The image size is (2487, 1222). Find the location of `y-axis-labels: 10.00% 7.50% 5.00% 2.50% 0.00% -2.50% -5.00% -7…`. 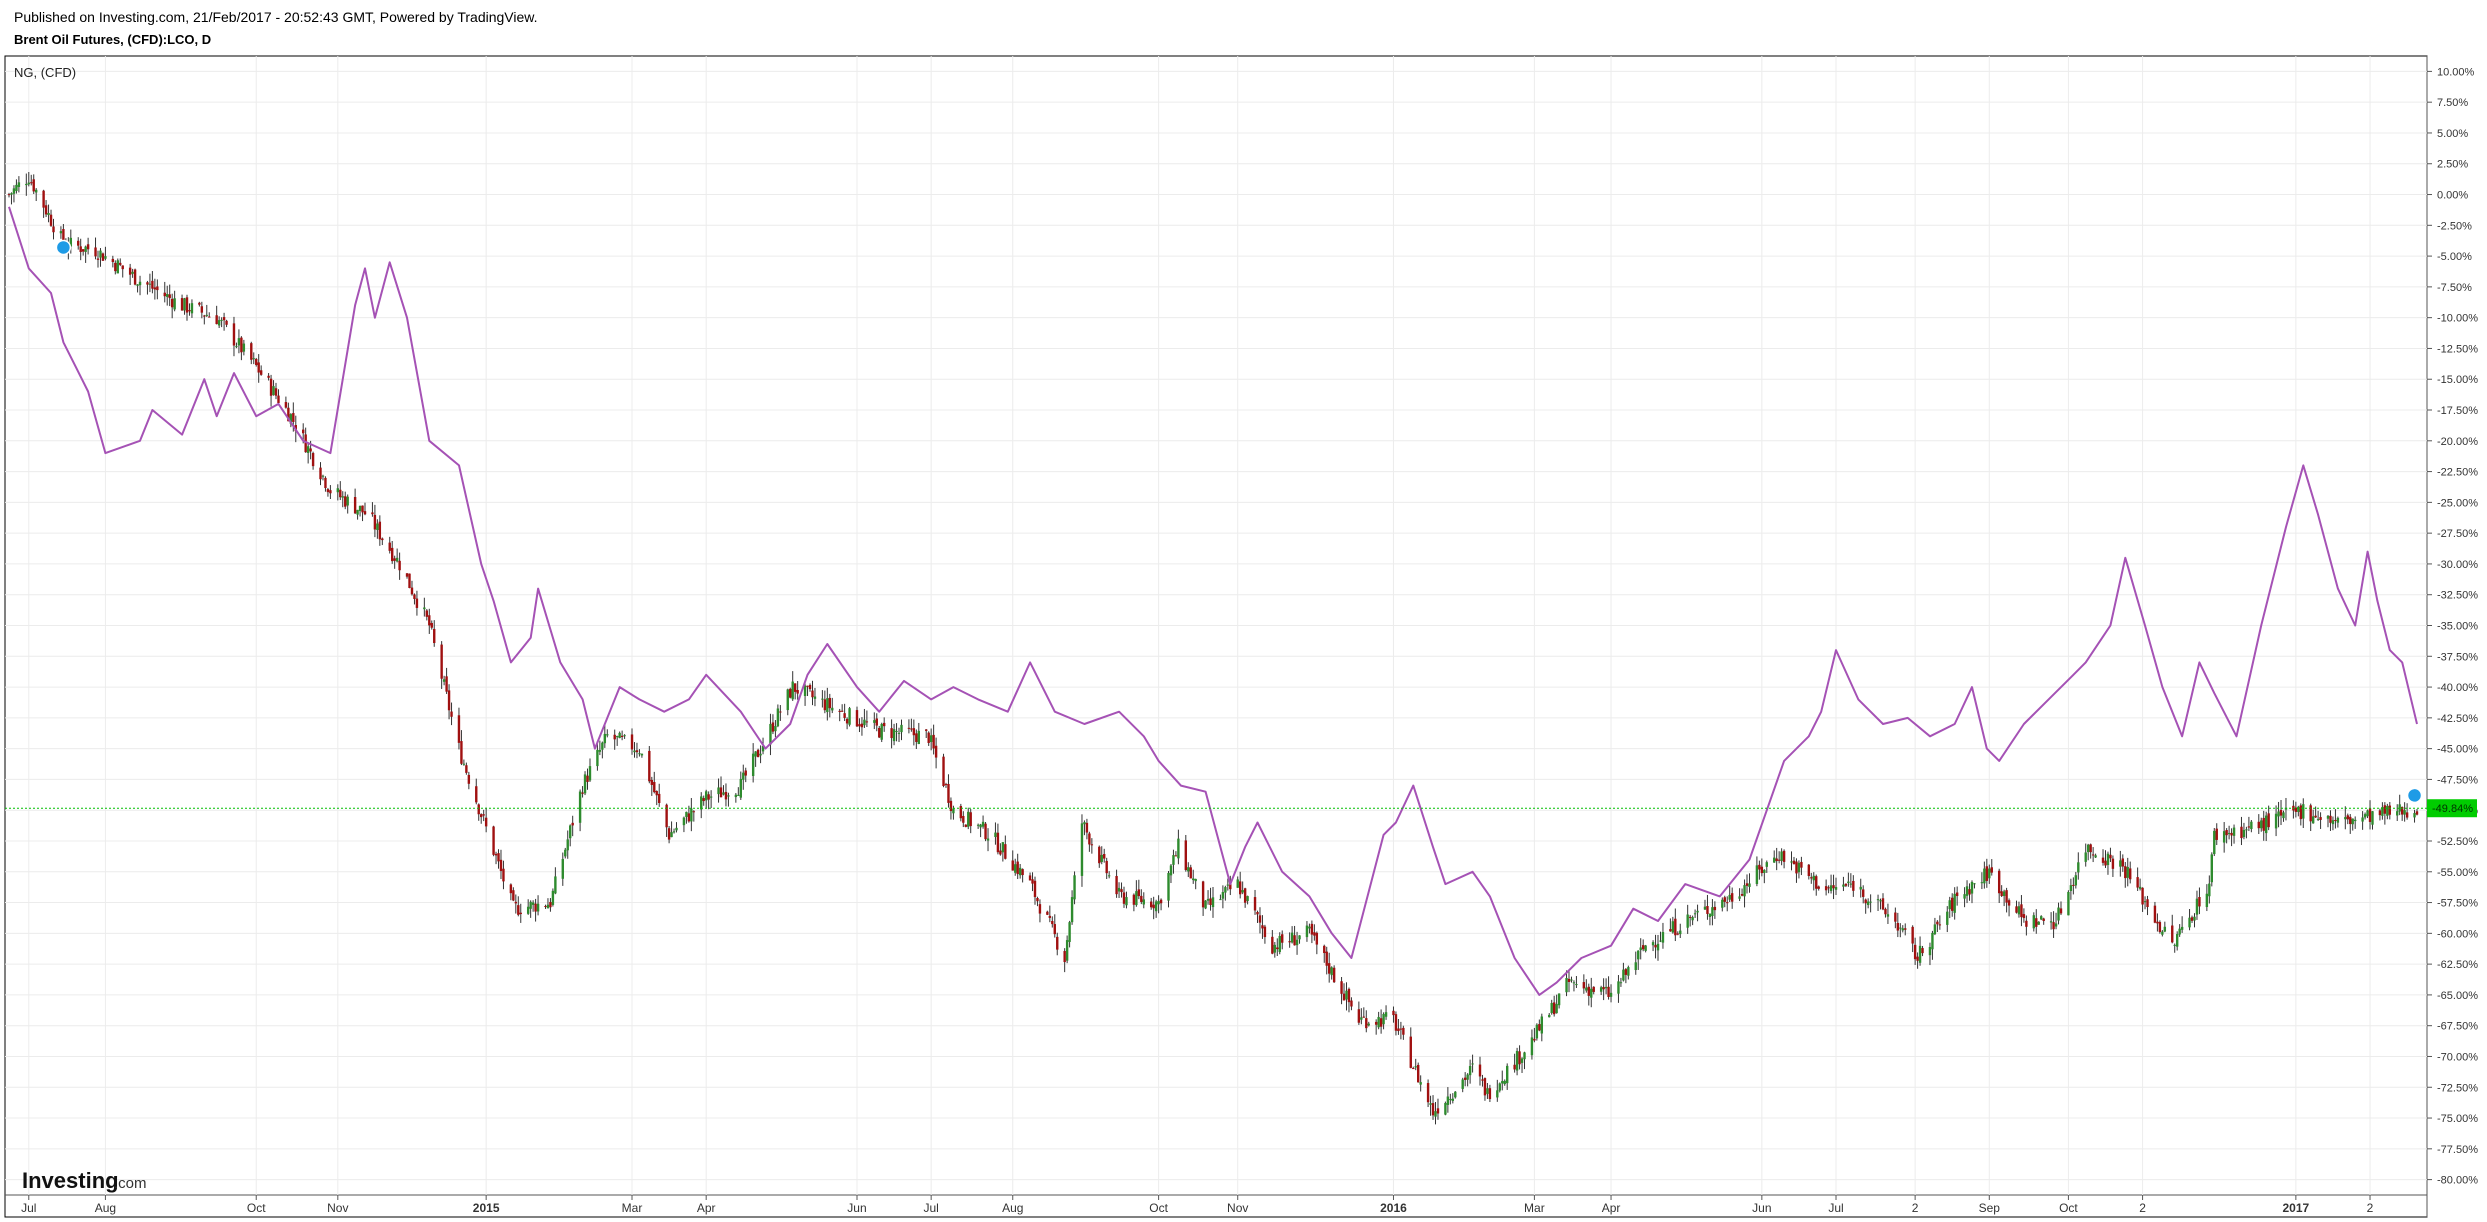

y-axis-labels: 10.00% 7.50% 5.00% 2.50% 0.00% -2.50% -5.00% -7… is located at coordinates (2452, 626).